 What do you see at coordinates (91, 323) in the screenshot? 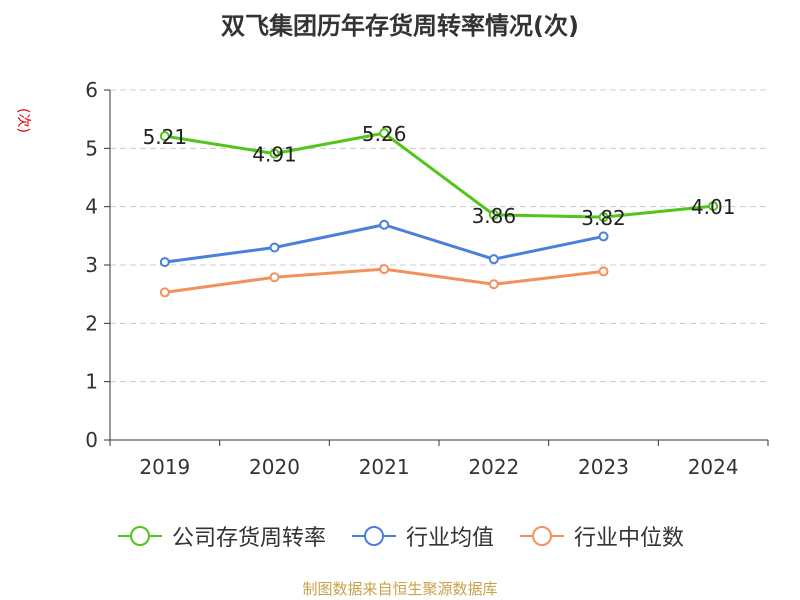
I see `y-tick-label: 2` at bounding box center [91, 323].